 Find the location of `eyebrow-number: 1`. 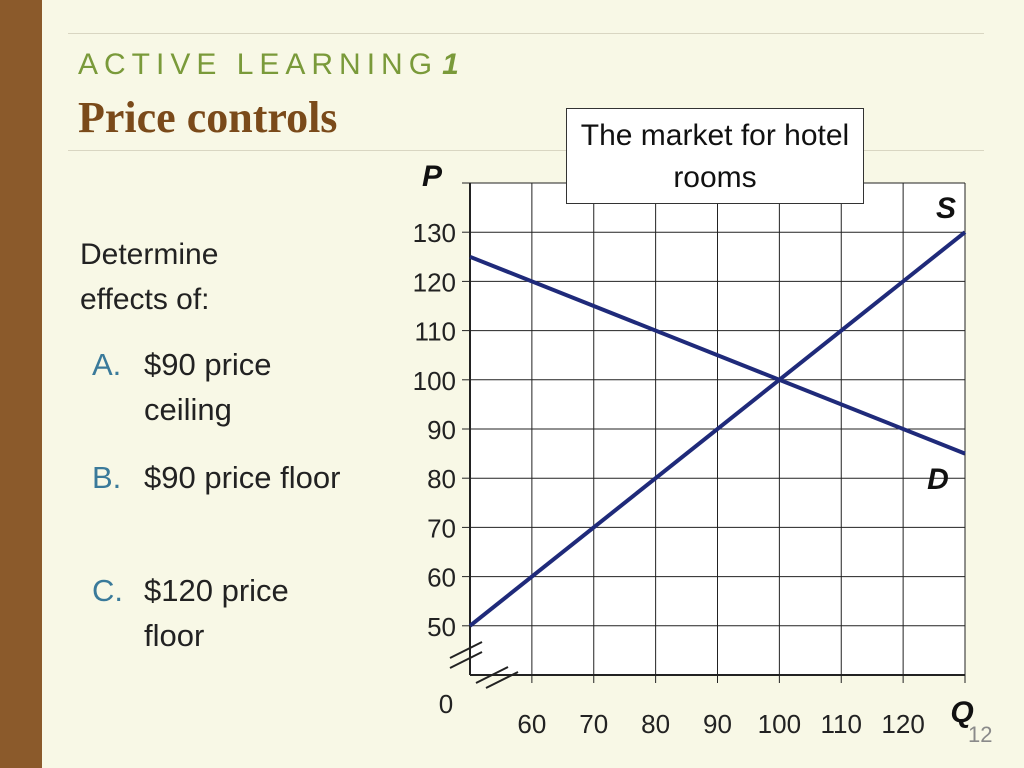

eyebrow-number: 1 is located at coordinates (450, 64).